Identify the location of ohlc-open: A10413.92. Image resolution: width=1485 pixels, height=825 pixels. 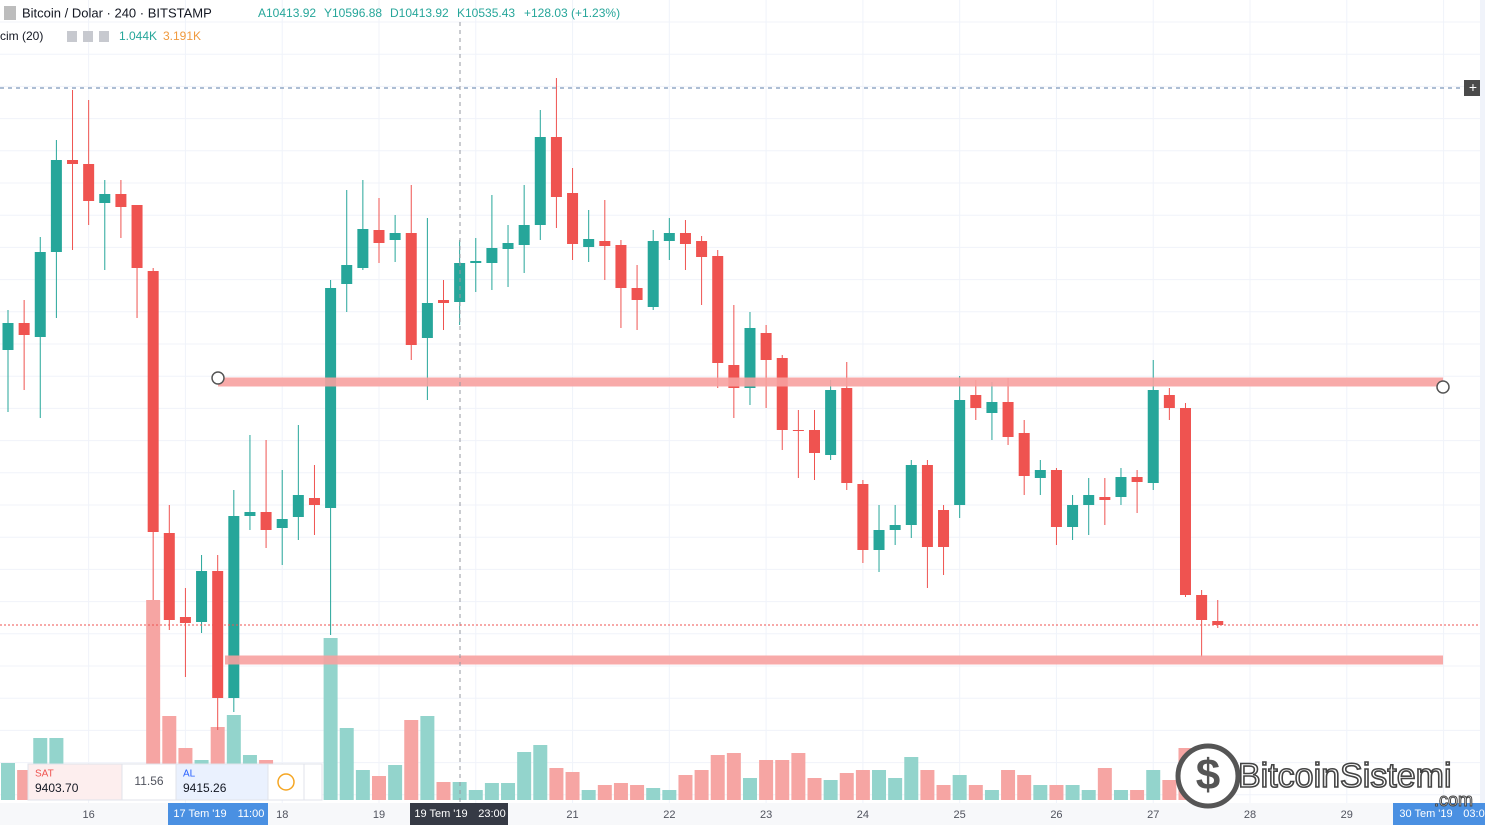
(287, 13).